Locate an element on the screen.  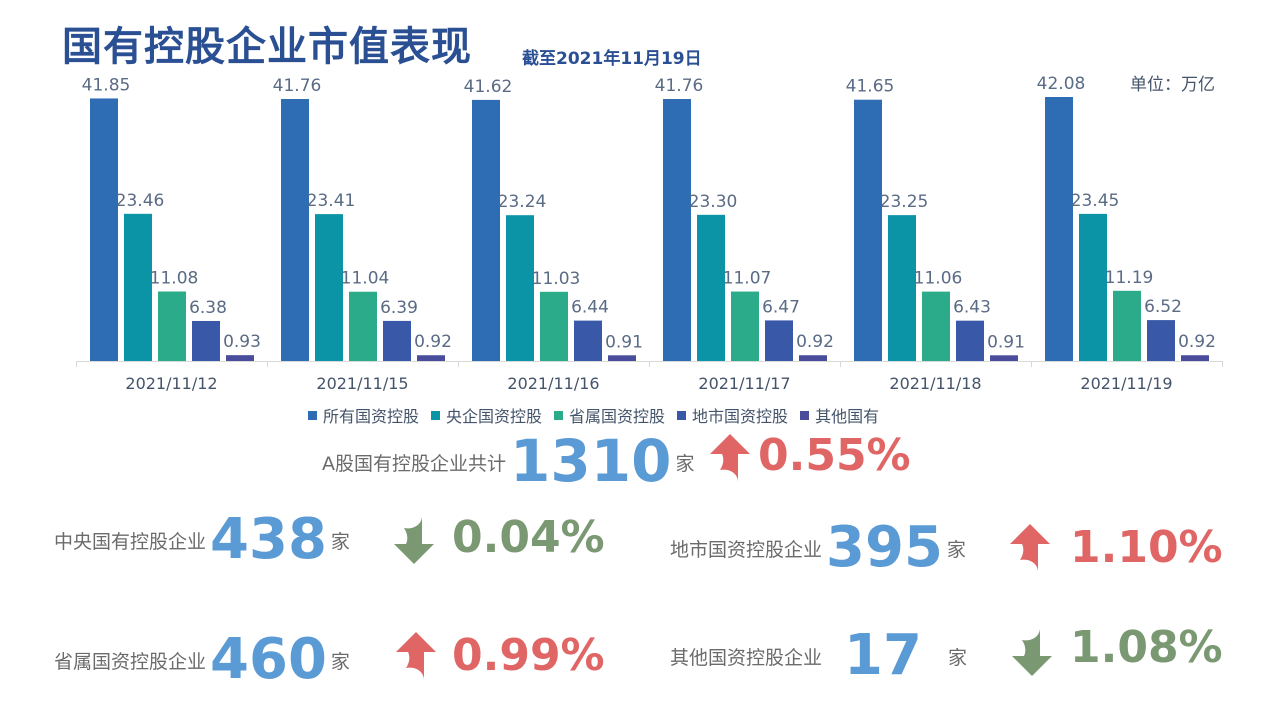
category-label: 2021/11/17 is located at coordinates (744, 383).